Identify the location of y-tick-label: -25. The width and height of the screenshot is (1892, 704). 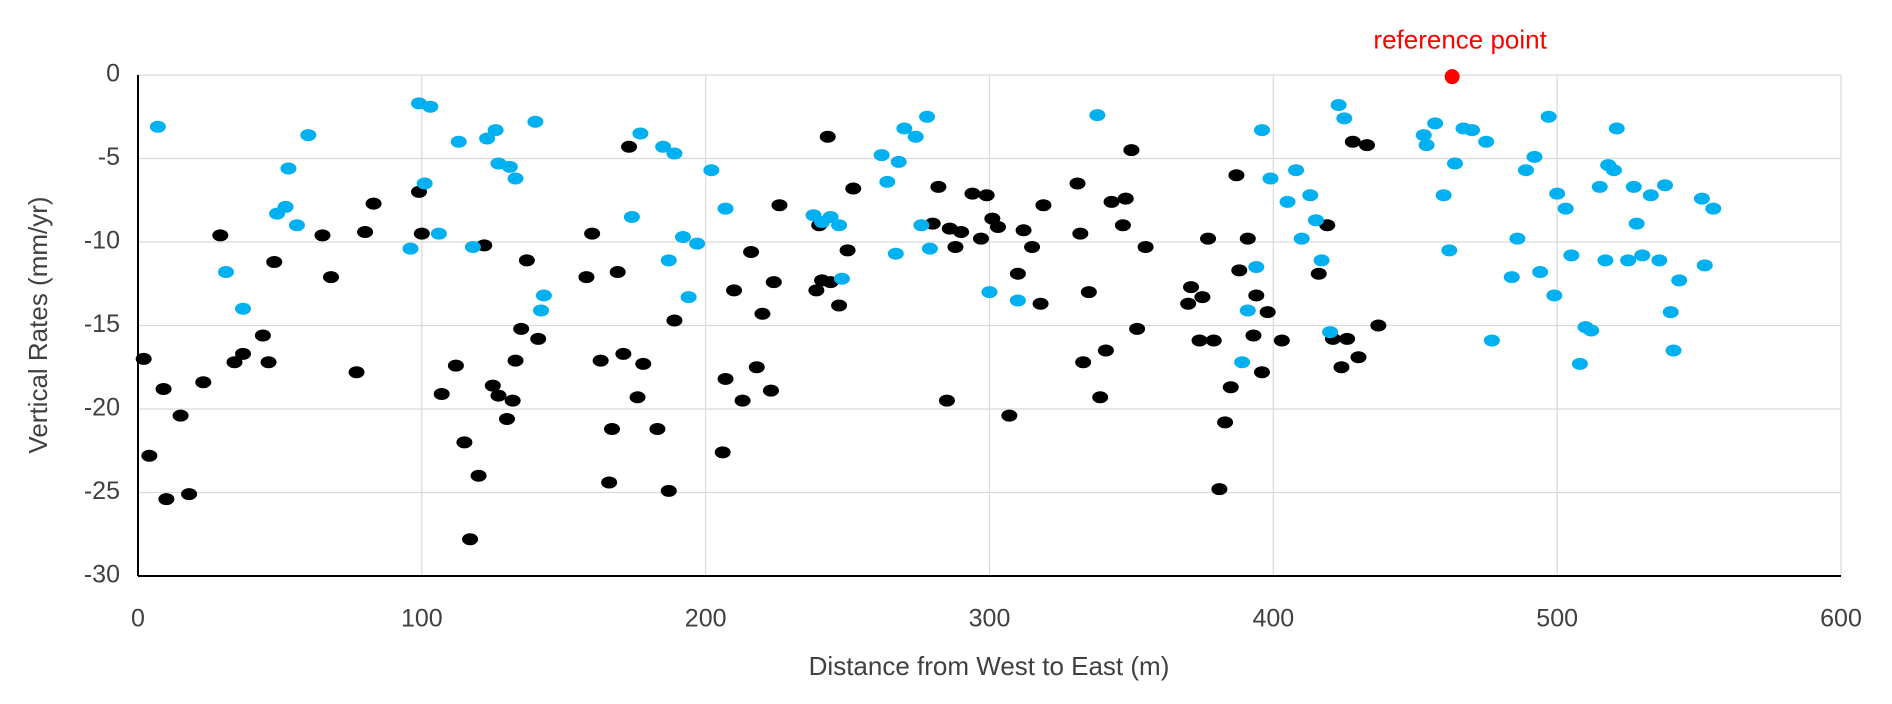
(102, 491).